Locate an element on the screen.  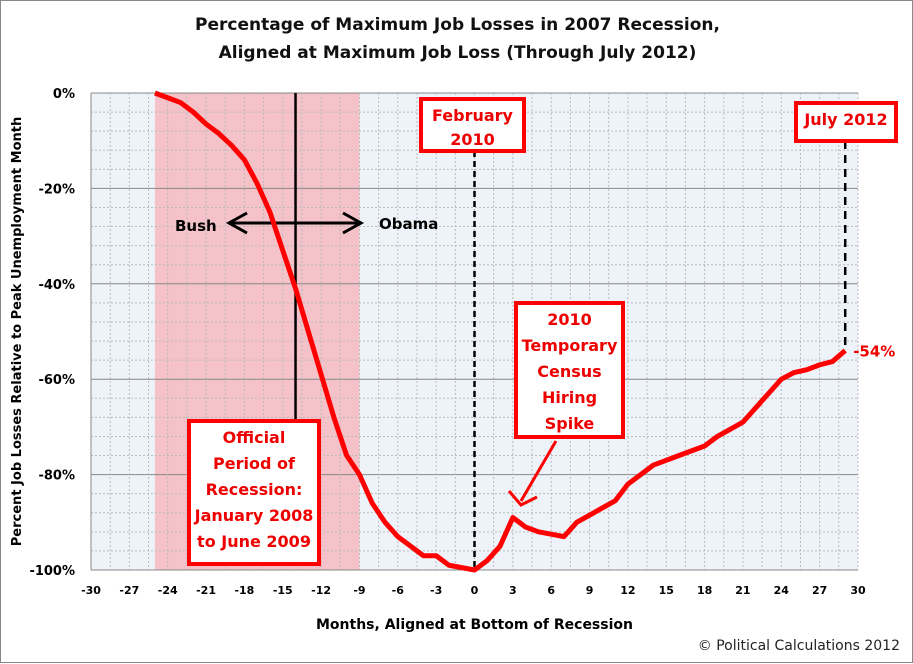
july-2012-box is located at coordinates (846, 122).